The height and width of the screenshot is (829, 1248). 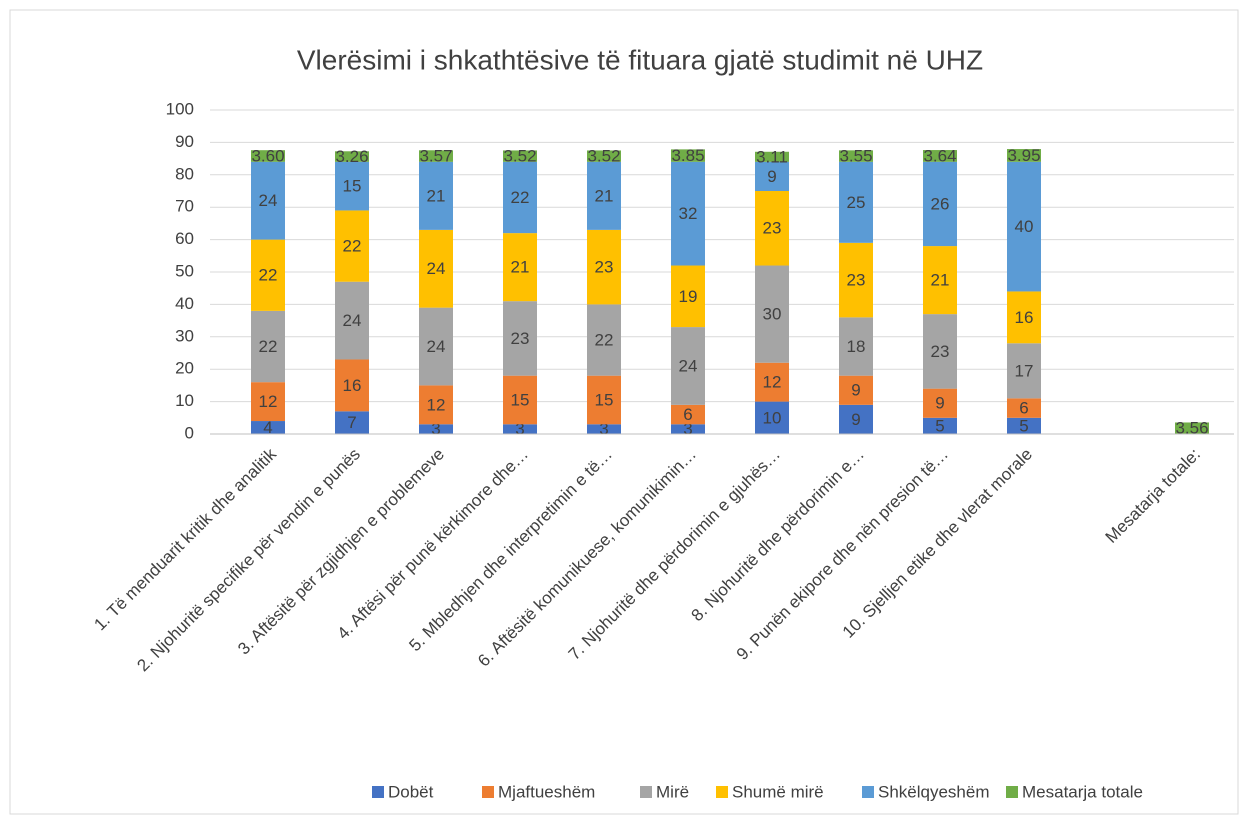 I want to click on y-tick-label: 90, so click(x=184, y=141).